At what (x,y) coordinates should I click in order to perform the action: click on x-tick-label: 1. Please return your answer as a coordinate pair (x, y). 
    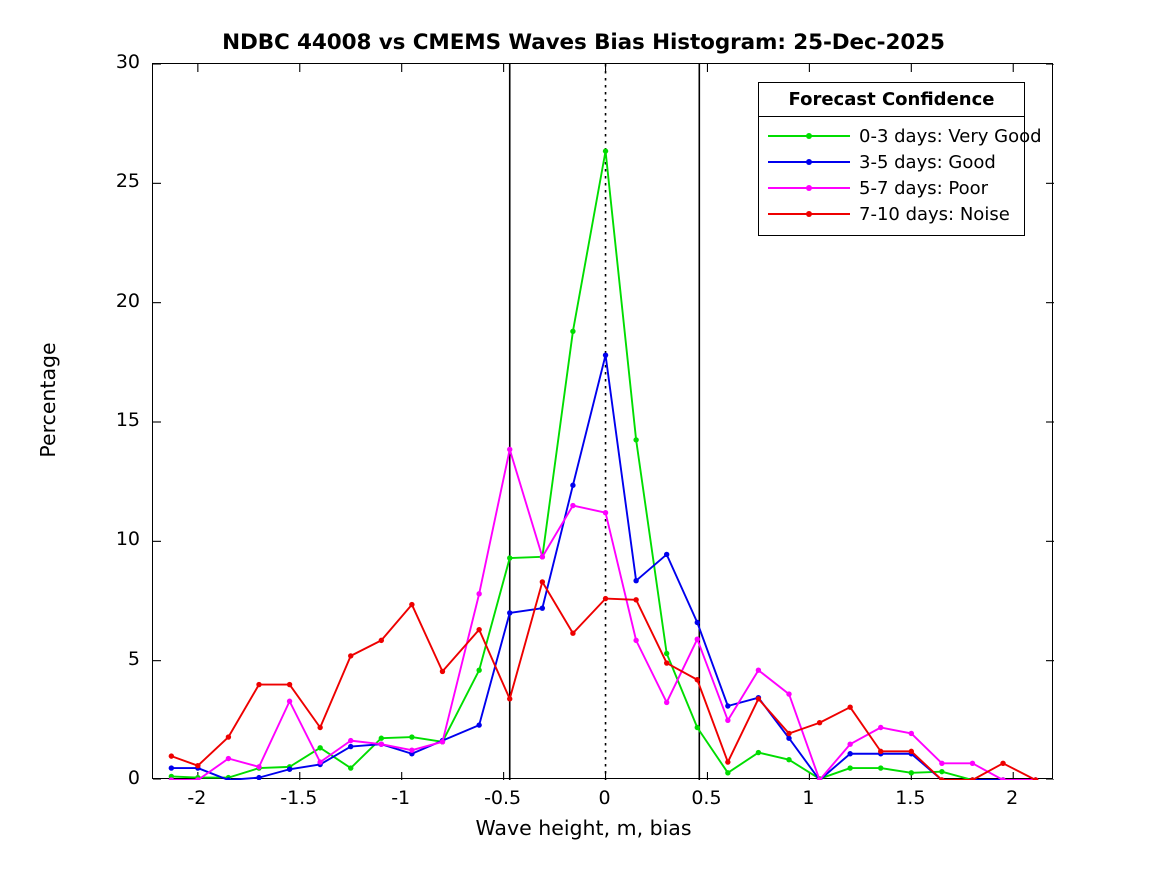
    Looking at the image, I should click on (808, 798).